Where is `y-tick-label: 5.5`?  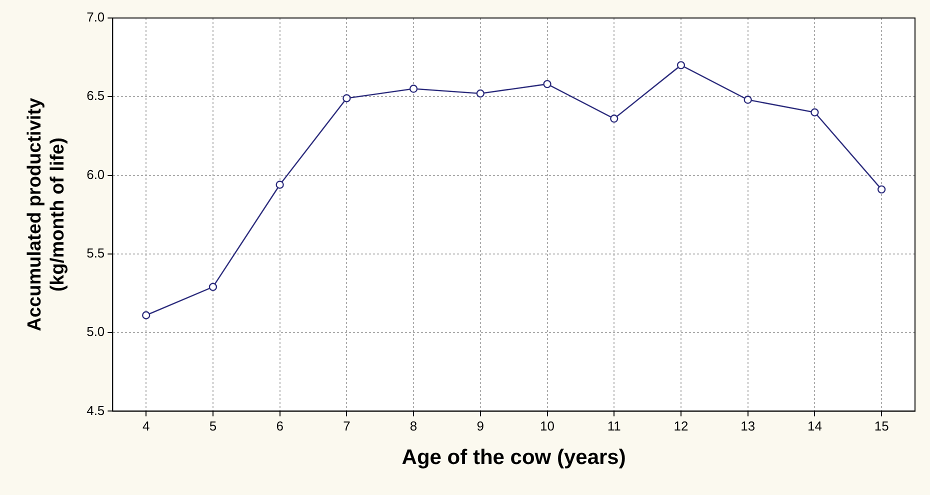
y-tick-label: 5.5 is located at coordinates (95, 253).